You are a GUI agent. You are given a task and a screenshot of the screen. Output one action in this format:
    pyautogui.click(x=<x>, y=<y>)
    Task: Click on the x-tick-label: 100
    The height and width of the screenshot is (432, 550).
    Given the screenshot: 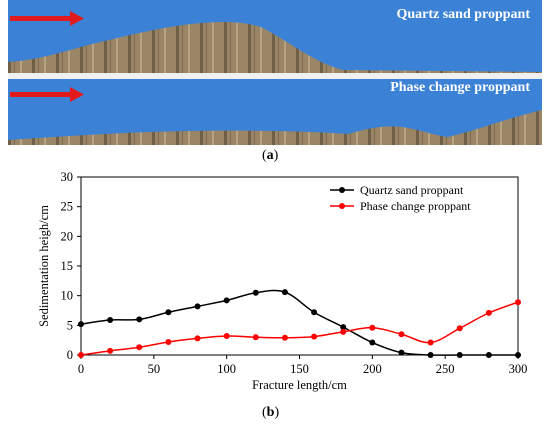 What is the action you would take?
    pyautogui.click(x=226, y=369)
    